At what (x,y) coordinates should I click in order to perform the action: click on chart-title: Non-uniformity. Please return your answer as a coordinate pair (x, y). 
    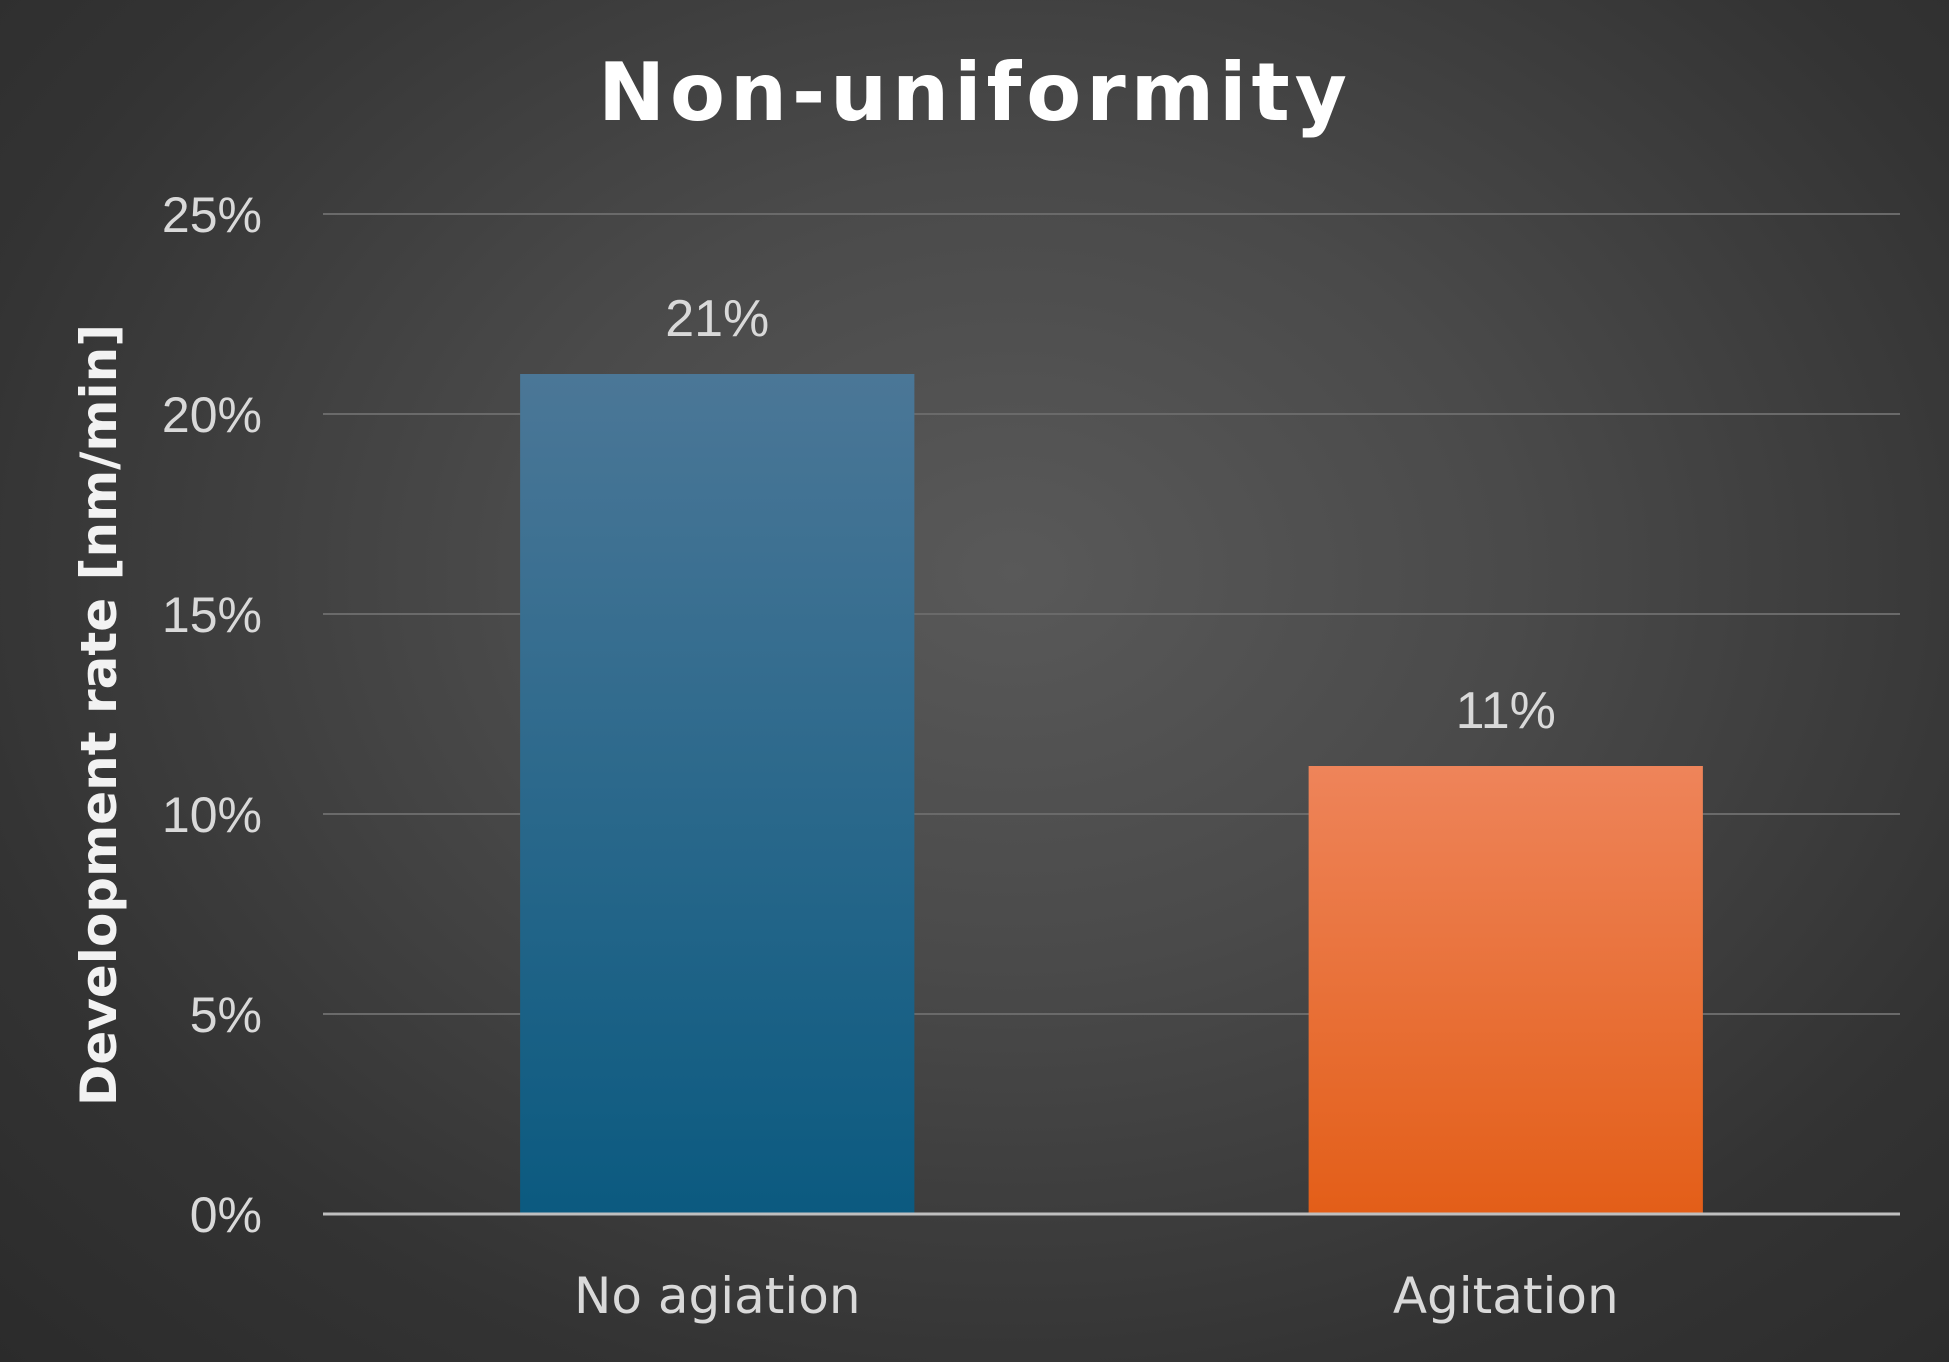
    Looking at the image, I should click on (975, 92).